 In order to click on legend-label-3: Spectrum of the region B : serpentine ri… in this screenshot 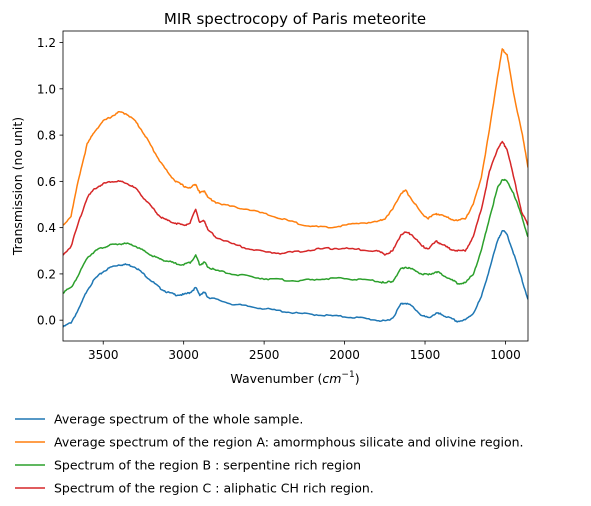, I will do `click(207, 465)`.